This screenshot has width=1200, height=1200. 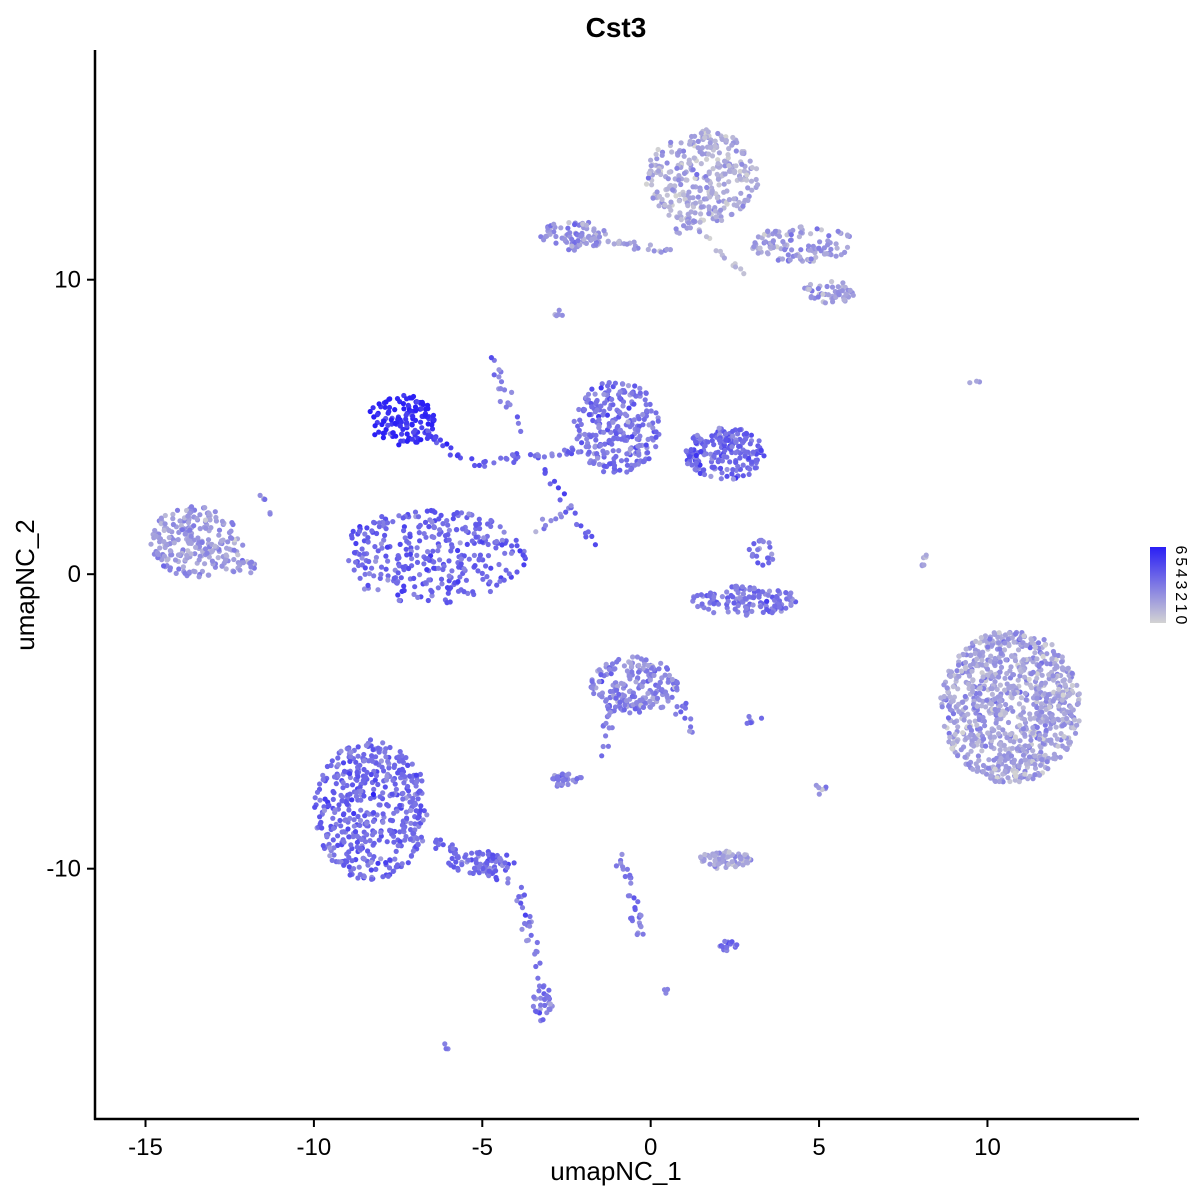 What do you see at coordinates (145, 1147) in the screenshot?
I see `x-tick-label: -15` at bounding box center [145, 1147].